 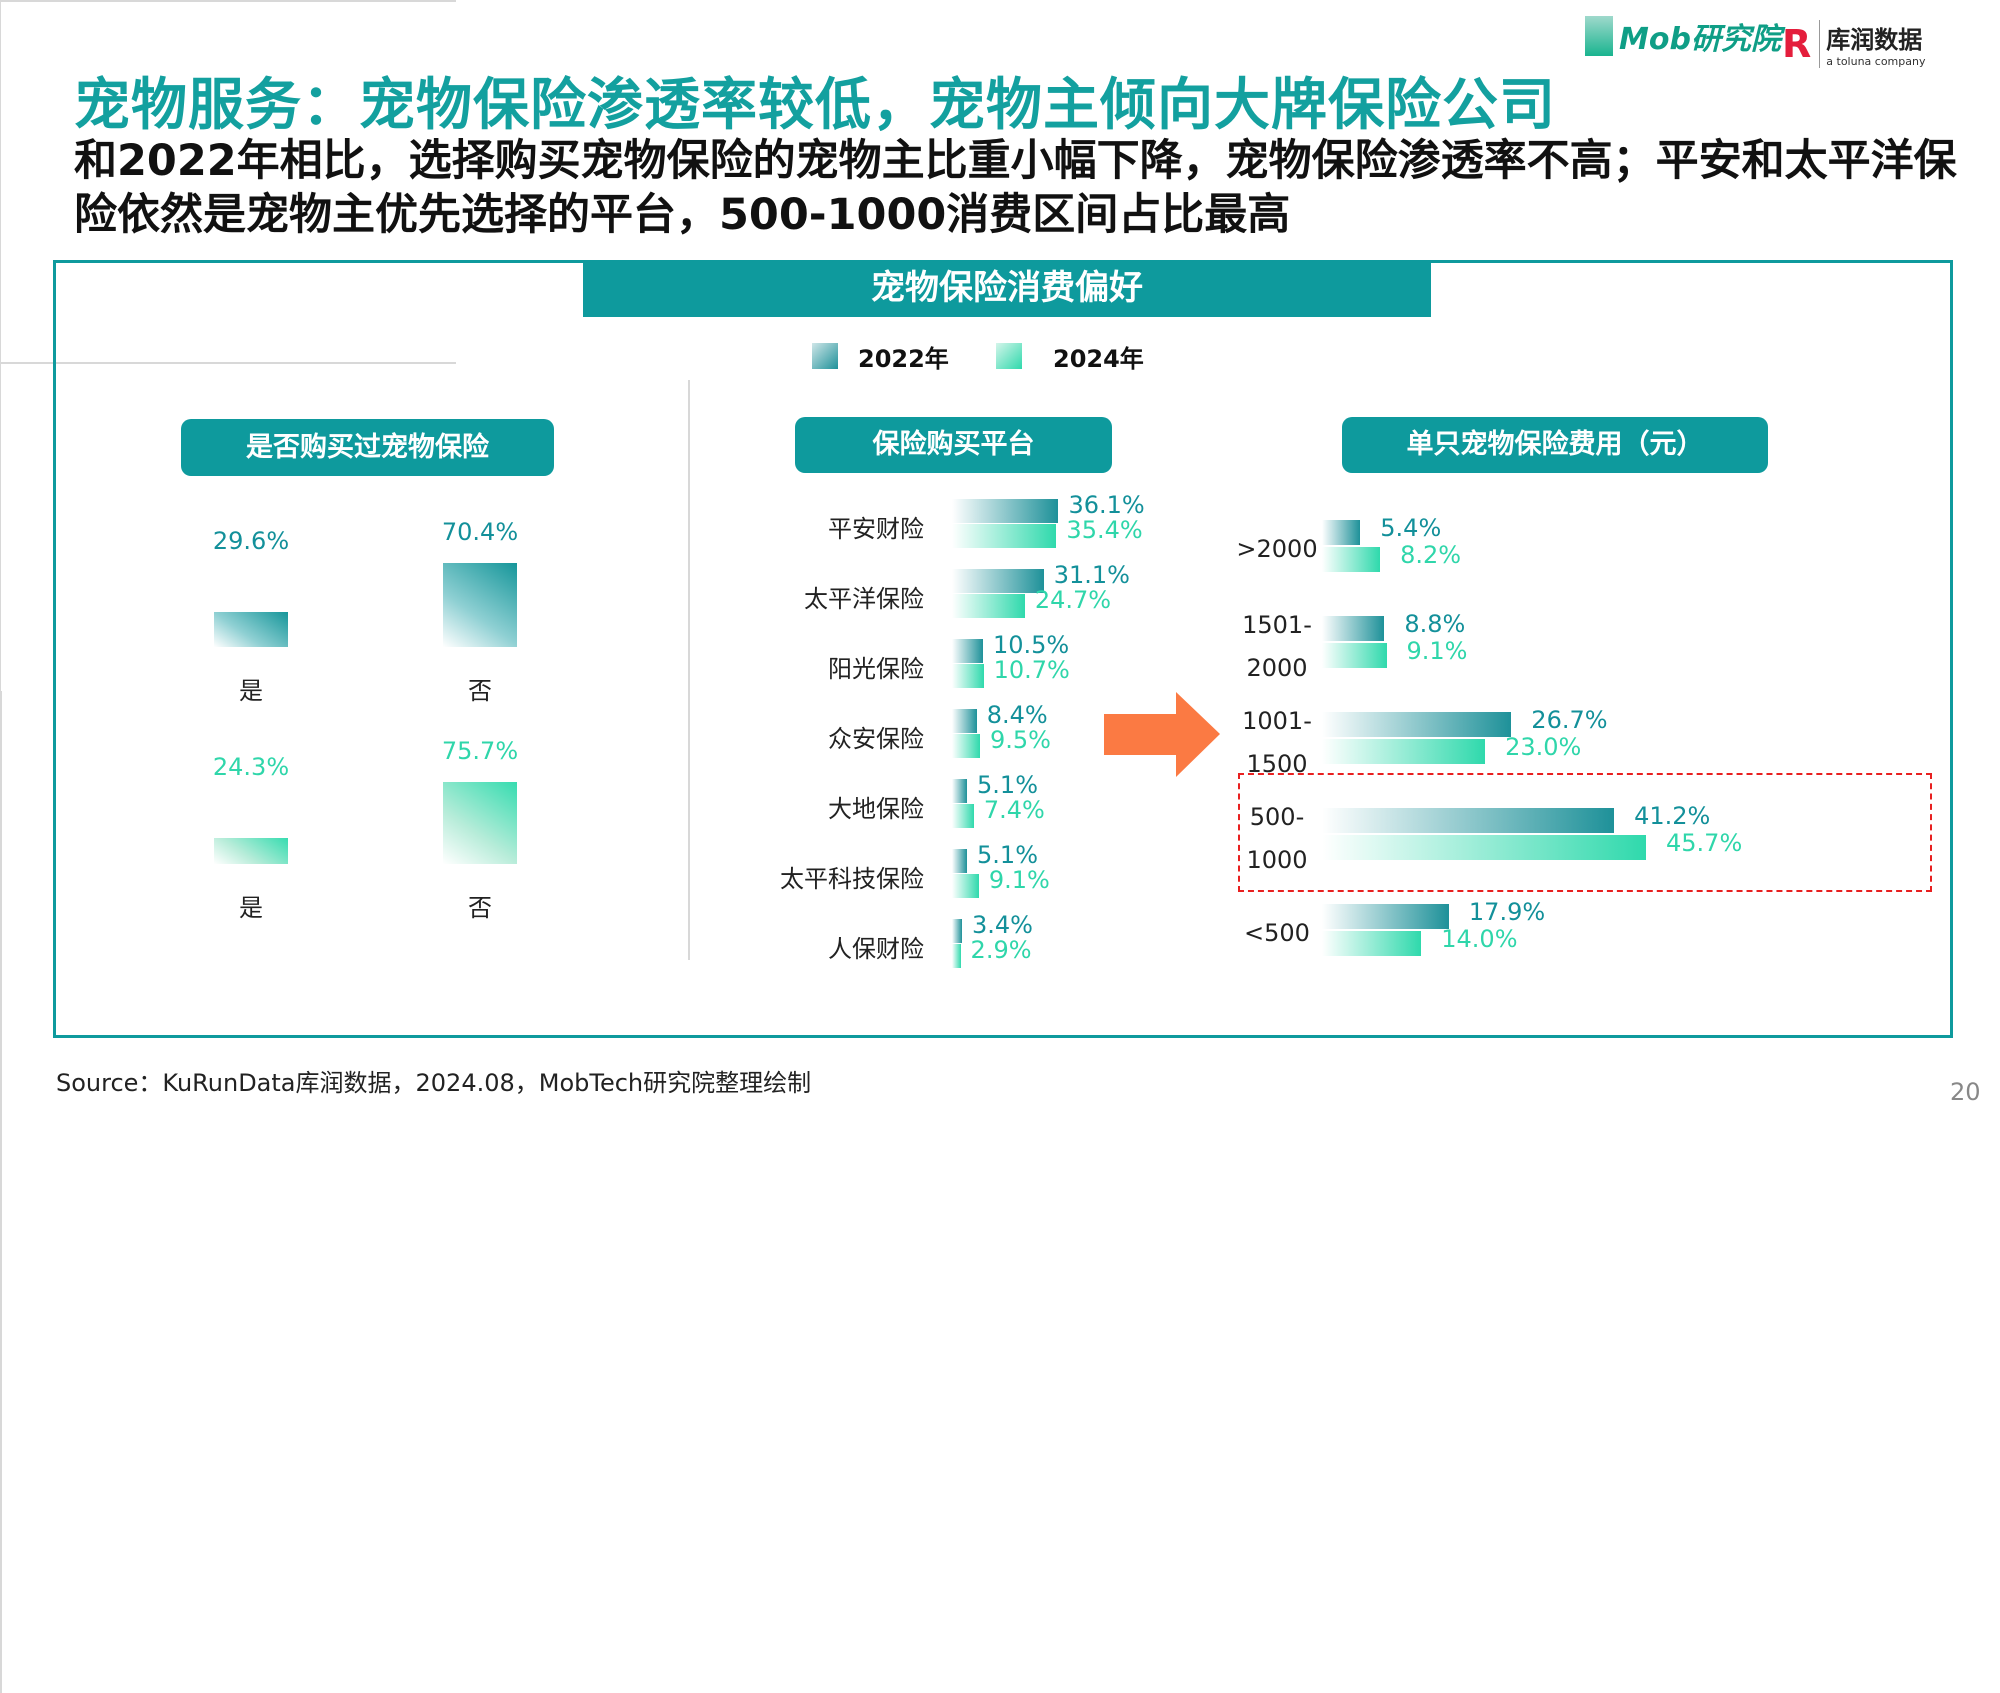 What do you see at coordinates (251, 766) in the screenshot?
I see `data-label: 24.3%` at bounding box center [251, 766].